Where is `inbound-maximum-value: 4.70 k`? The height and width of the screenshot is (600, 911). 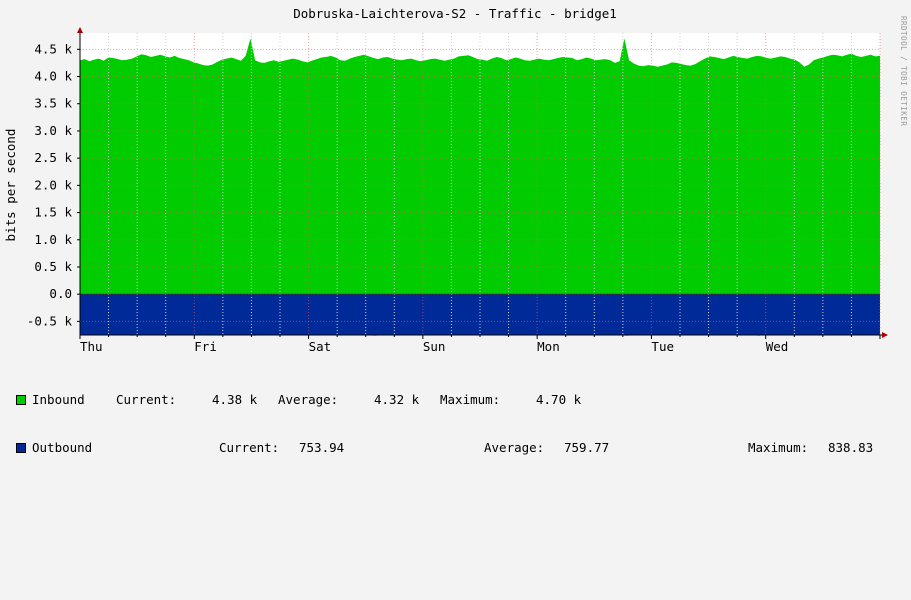 inbound-maximum-value: 4.70 k is located at coordinates (559, 399).